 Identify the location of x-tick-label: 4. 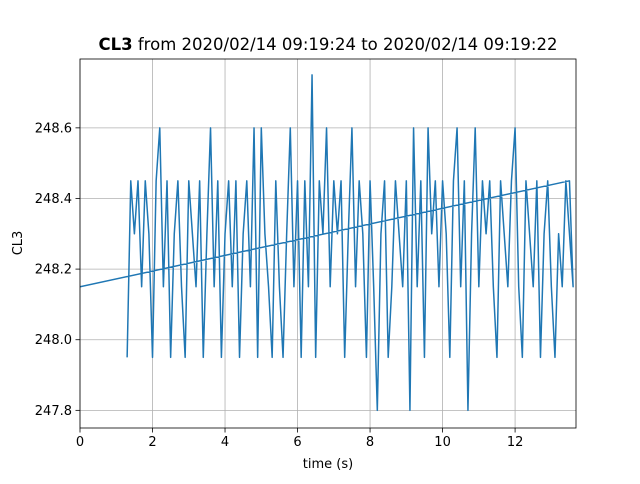
(225, 442).